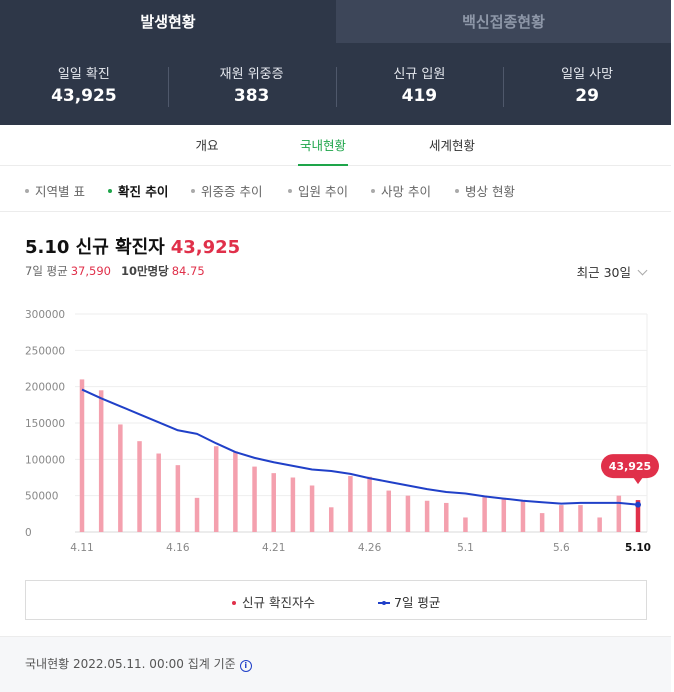 Image resolution: width=674 pixels, height=692 pixels. I want to click on range-label: 최근 30일, so click(603, 272).